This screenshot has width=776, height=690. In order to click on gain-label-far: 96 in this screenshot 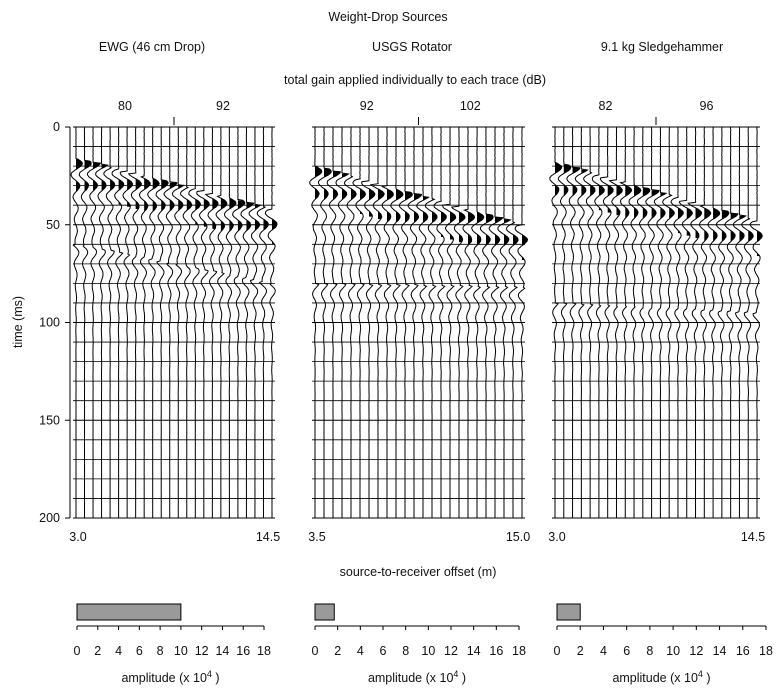, I will do `click(707, 106)`.